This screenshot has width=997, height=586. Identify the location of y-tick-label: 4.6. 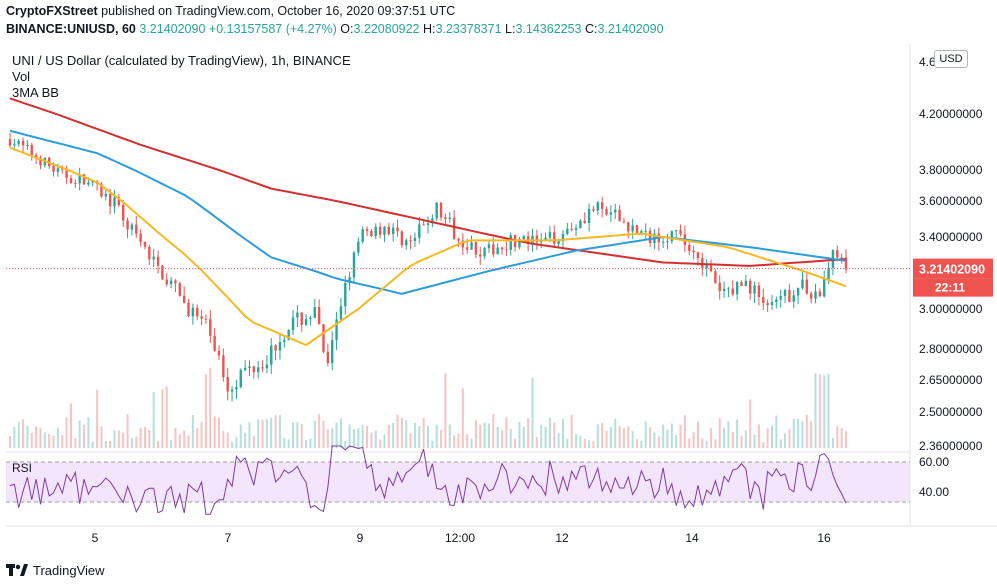
(927, 62).